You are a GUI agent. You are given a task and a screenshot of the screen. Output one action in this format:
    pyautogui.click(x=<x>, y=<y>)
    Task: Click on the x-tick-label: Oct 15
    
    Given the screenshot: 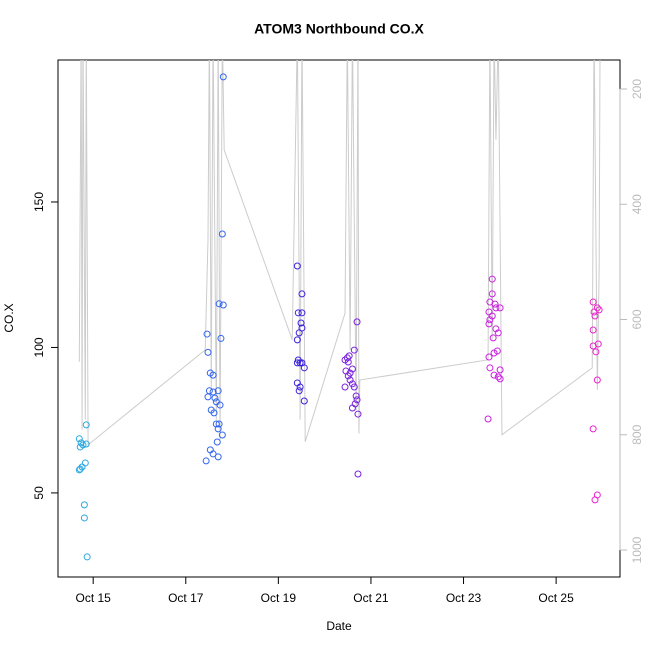 What is the action you would take?
    pyautogui.click(x=94, y=598)
    